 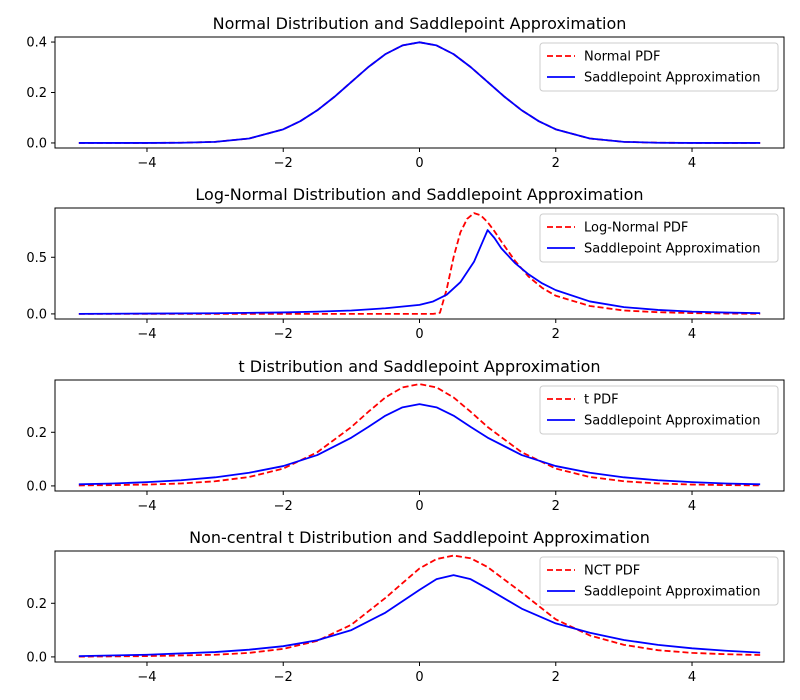 I want to click on legend: NCT PDF Saddlepoint Approximation, so click(x=659, y=581).